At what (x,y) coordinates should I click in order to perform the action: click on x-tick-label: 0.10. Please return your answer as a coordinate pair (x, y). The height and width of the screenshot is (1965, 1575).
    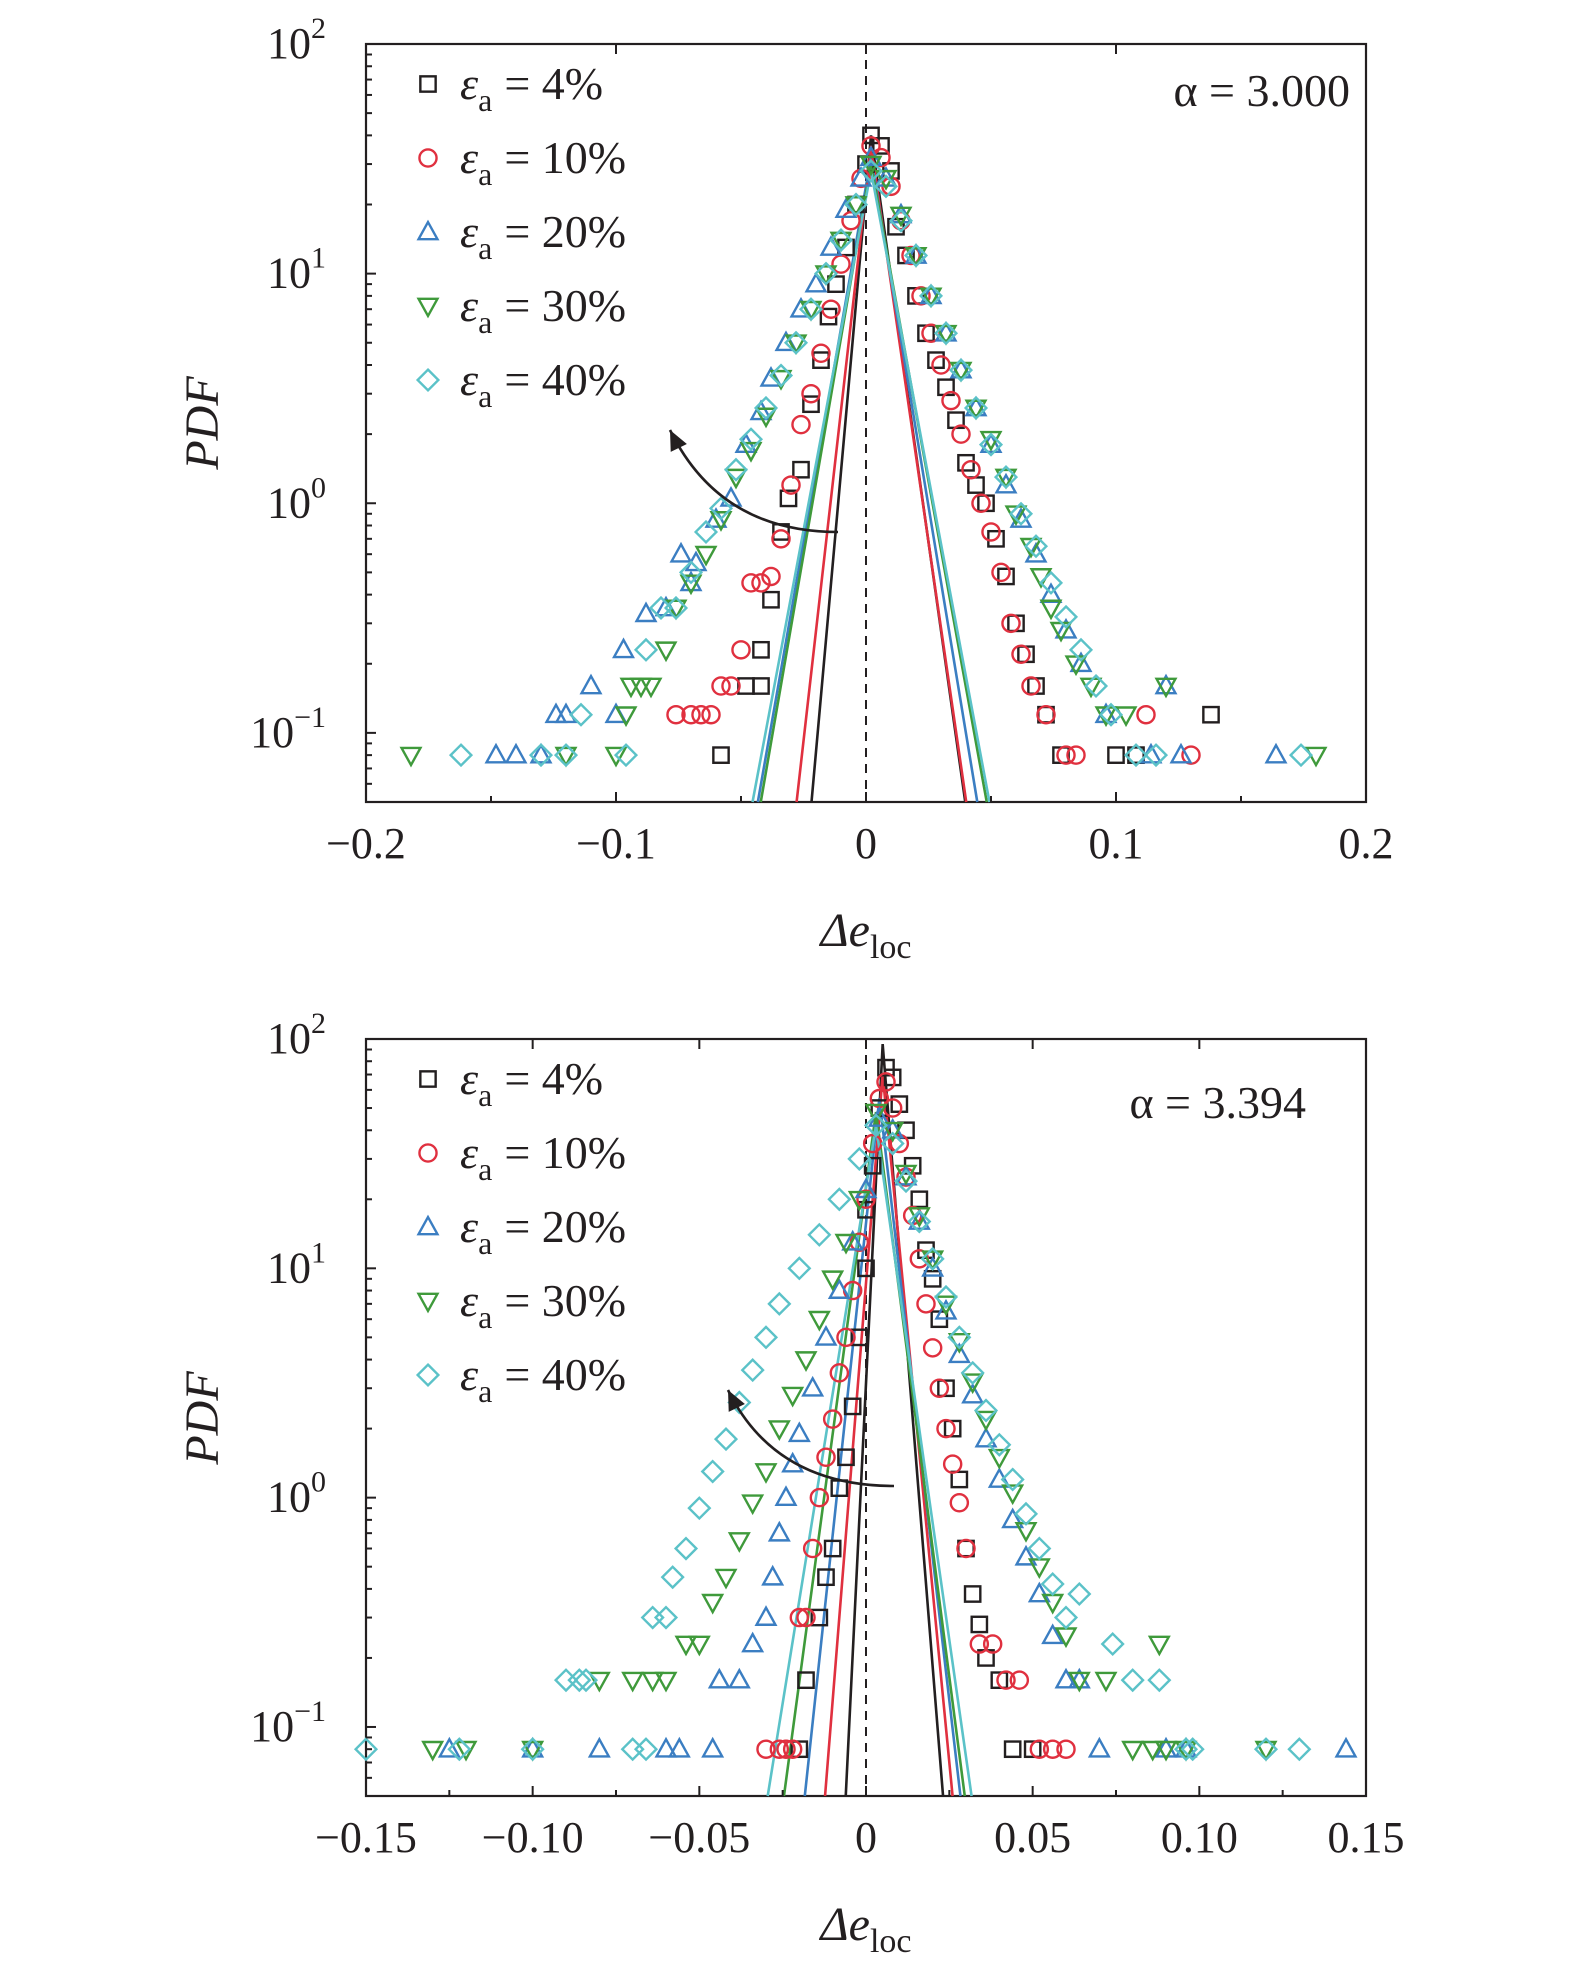
    Looking at the image, I should click on (1199, 1837).